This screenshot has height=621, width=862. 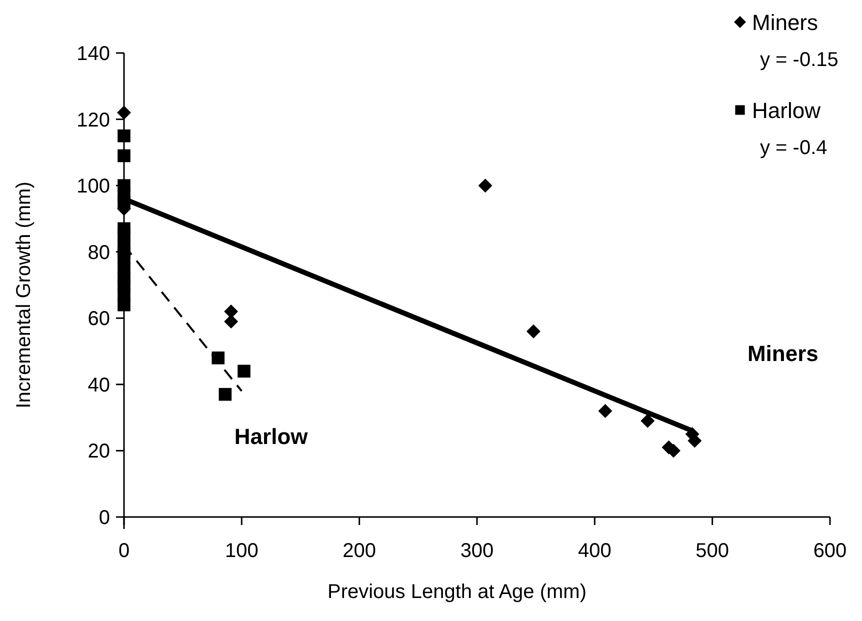 I want to click on x-tick-label: 100, so click(x=241, y=551).